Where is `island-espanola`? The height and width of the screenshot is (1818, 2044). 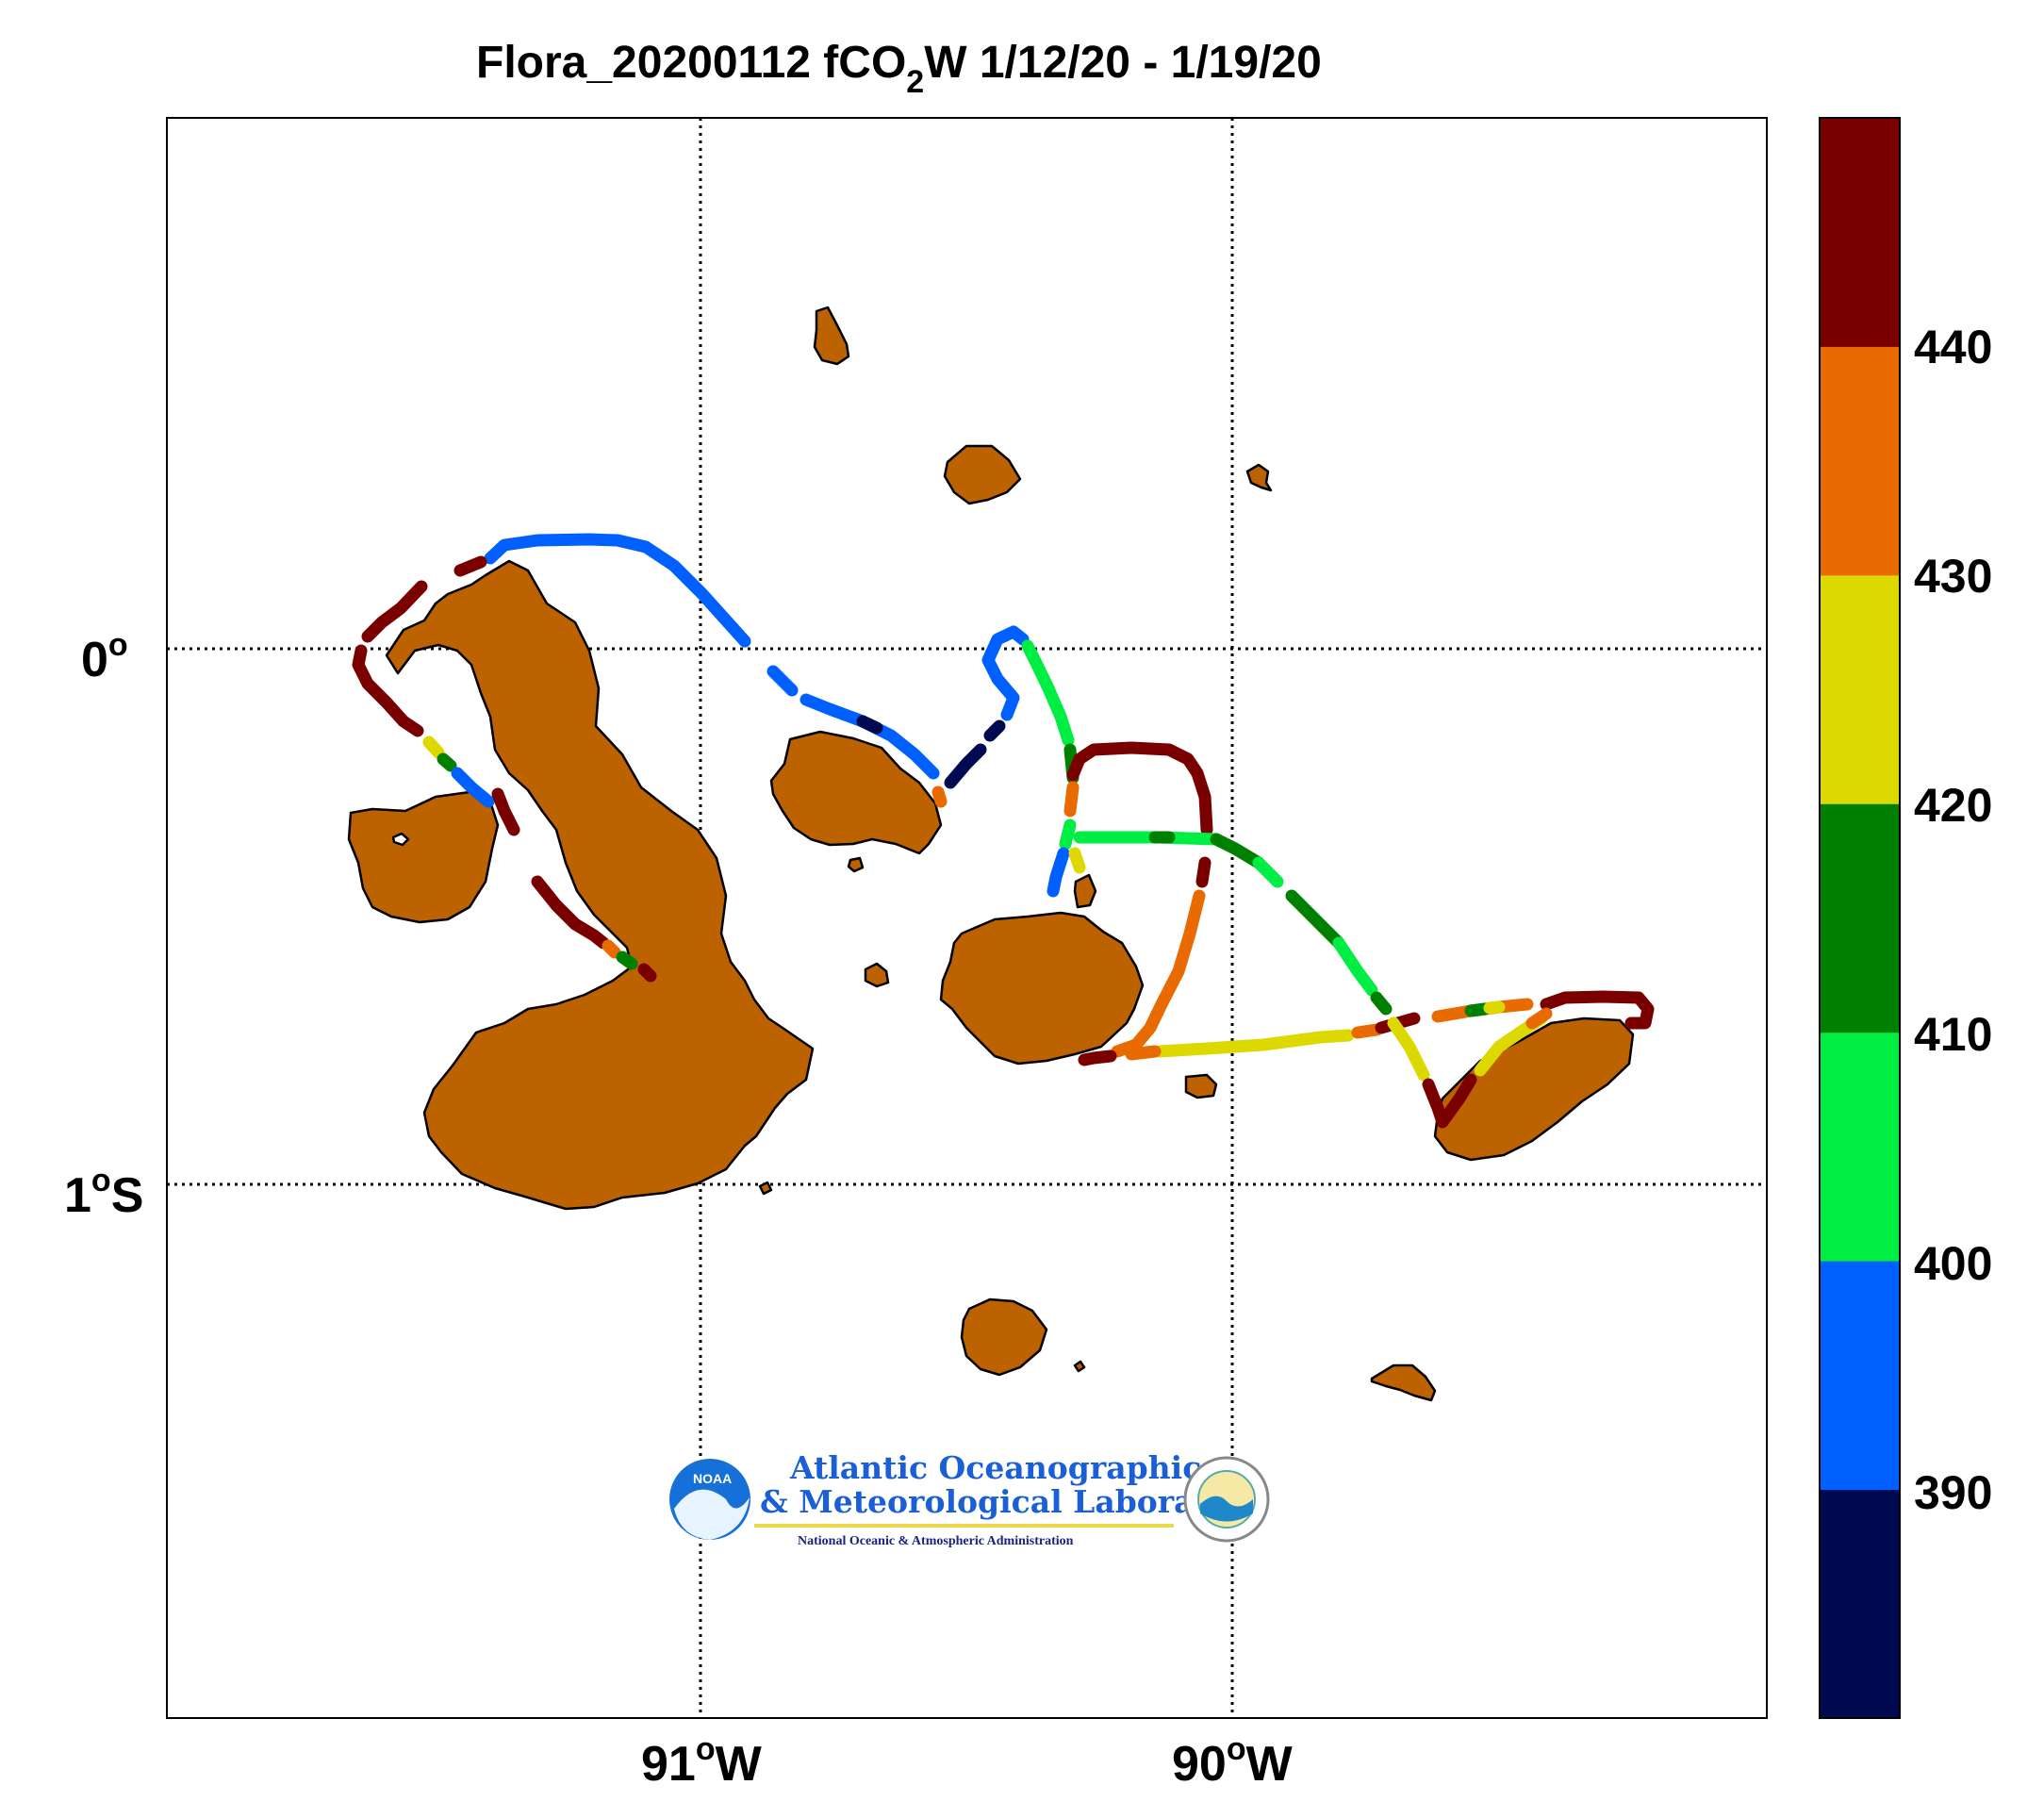 island-espanola is located at coordinates (1404, 1383).